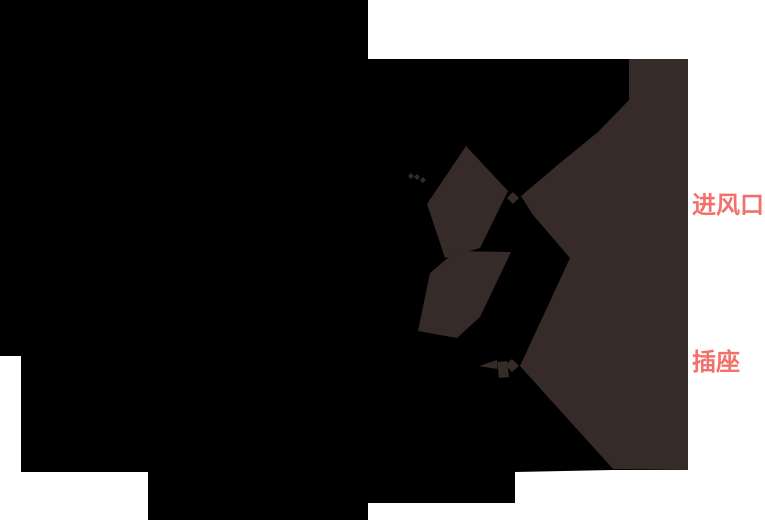 This screenshot has height=520, width=765. What do you see at coordinates (716, 362) in the screenshot?
I see `label-socket: 插座` at bounding box center [716, 362].